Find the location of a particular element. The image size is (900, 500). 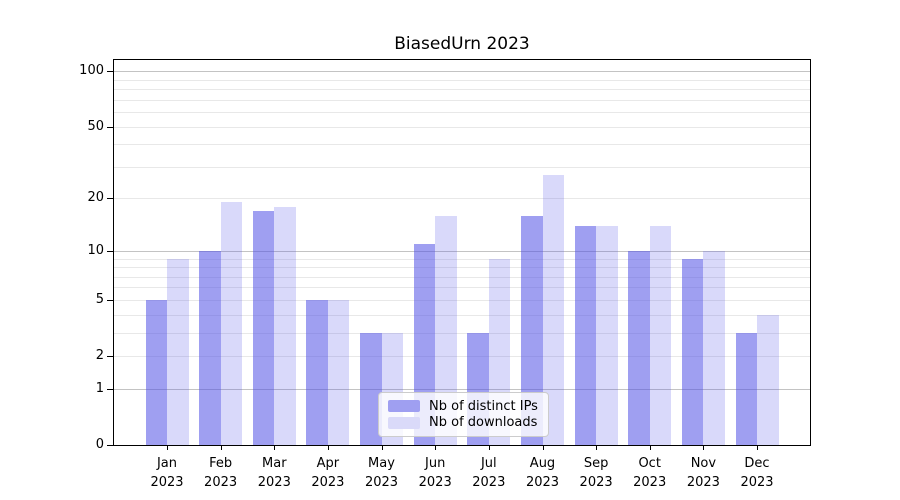

x-tick-label-line: Jun is located at coordinates (435, 463).